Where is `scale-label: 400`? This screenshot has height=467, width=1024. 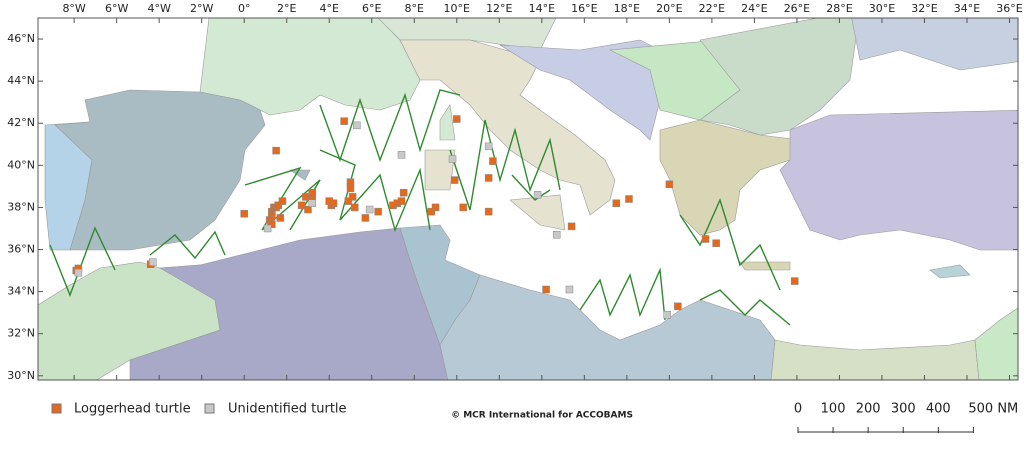
scale-label: 400 is located at coordinates (938, 409).